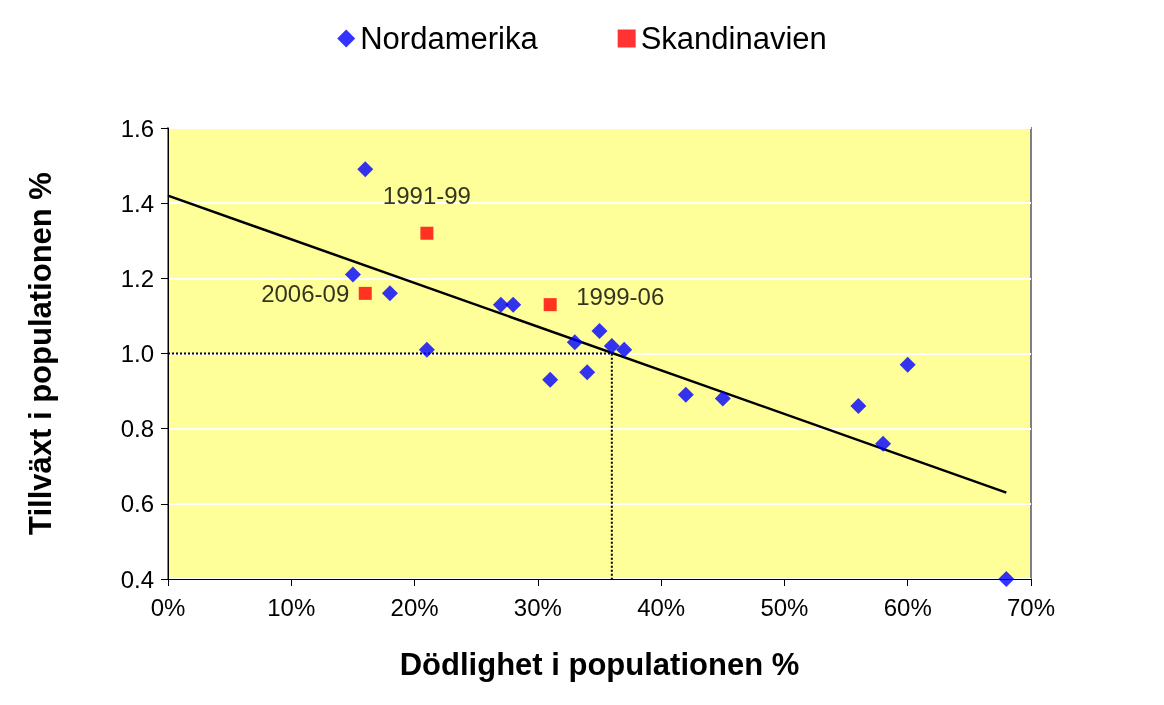  Describe the element at coordinates (1031, 607) in the screenshot. I see `x-tick-label: 70%` at that location.